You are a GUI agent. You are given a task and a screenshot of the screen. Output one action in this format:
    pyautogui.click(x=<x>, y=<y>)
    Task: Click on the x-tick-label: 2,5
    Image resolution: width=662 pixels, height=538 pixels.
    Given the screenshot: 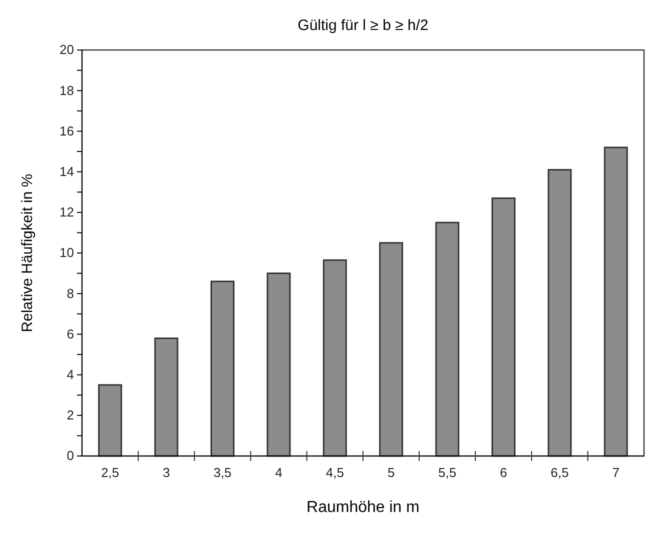 What is the action you would take?
    pyautogui.click(x=110, y=472)
    